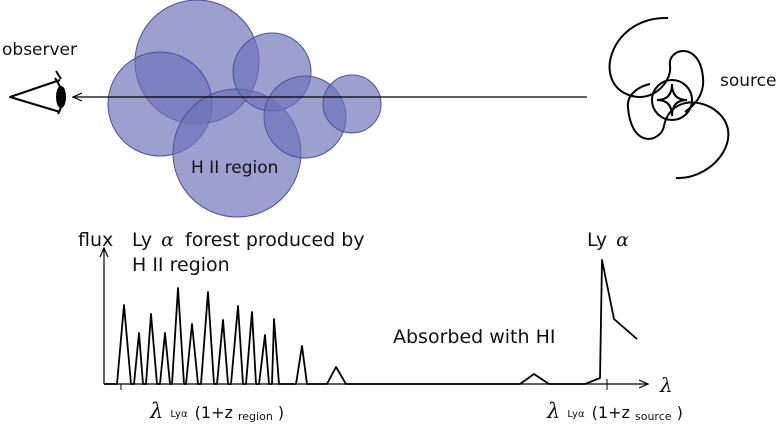  Describe the element at coordinates (666, 385) in the screenshot. I see `x-axis-lambda-label: λ` at that location.